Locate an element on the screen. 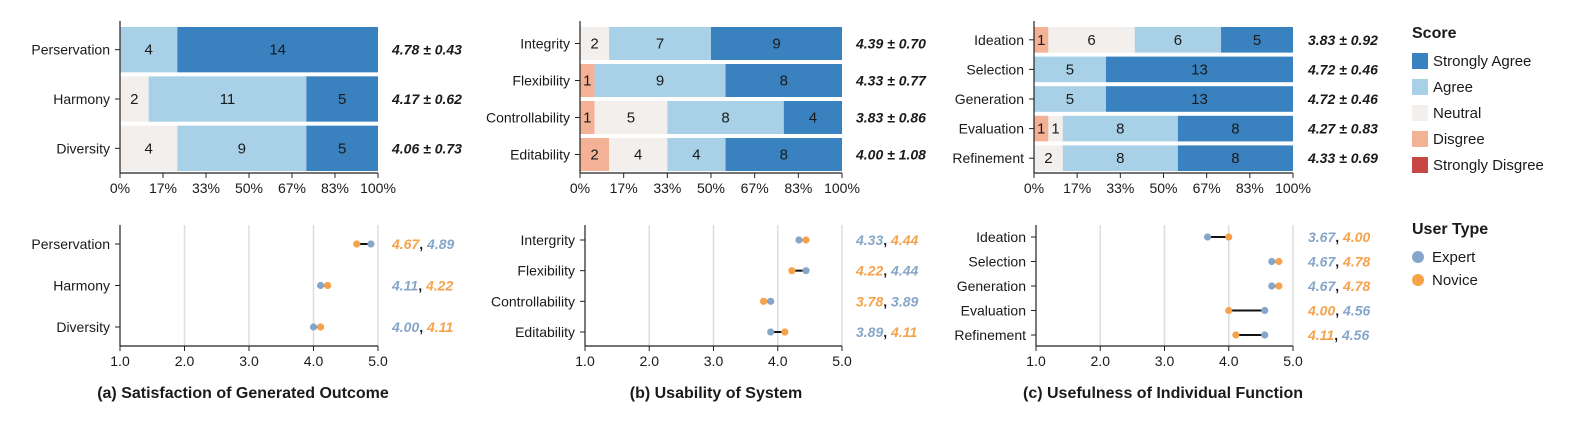 The image size is (1574, 421). caption-panel-c: (c) Usefulness of Individual Function is located at coordinates (1163, 393).